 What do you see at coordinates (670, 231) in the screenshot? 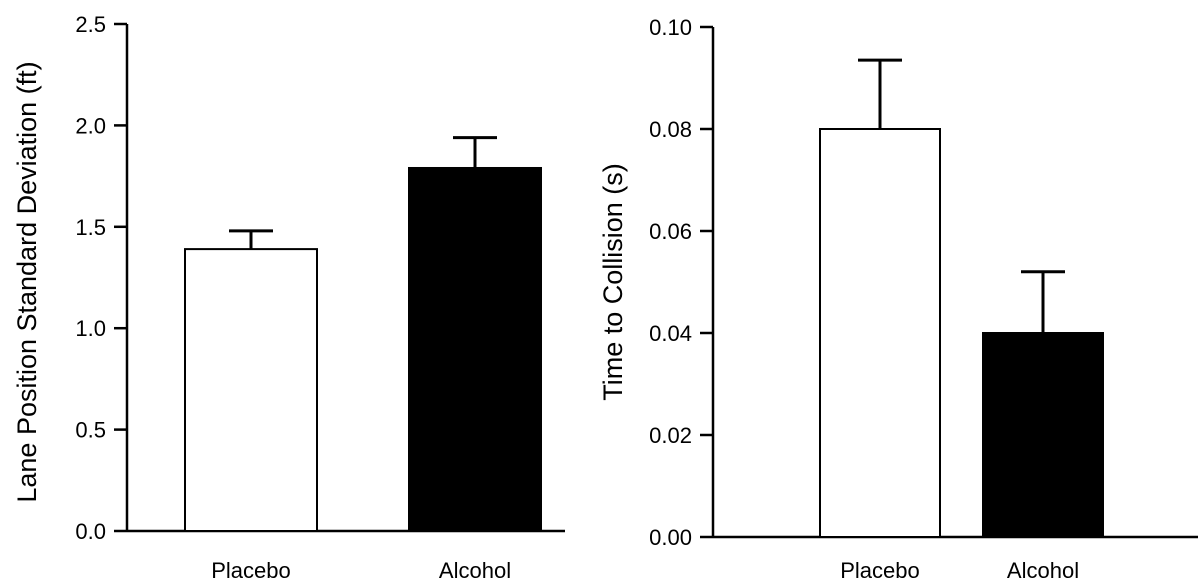
I see `y-tick-label: 0.06` at bounding box center [670, 231].